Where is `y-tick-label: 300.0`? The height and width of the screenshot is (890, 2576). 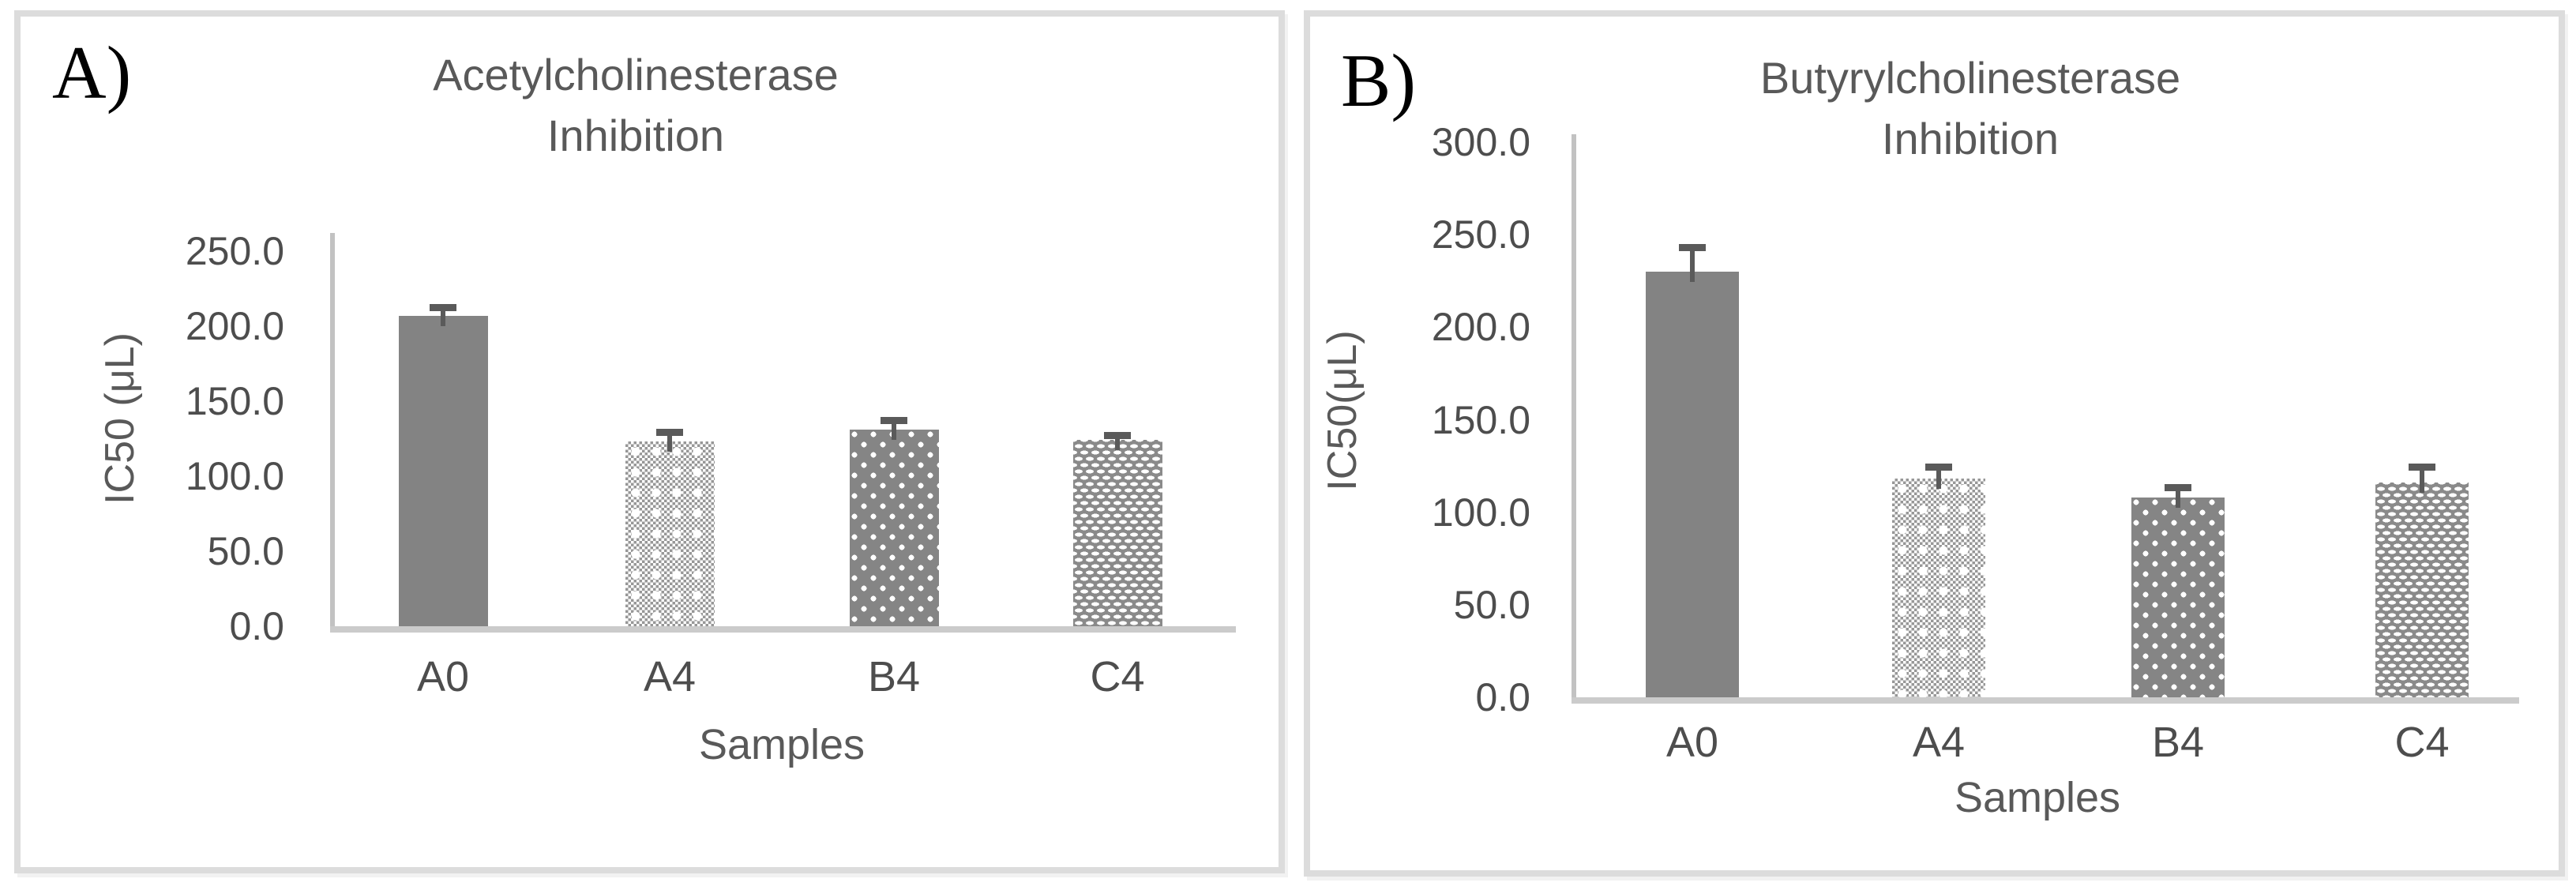 y-tick-label: 300.0 is located at coordinates (1480, 142).